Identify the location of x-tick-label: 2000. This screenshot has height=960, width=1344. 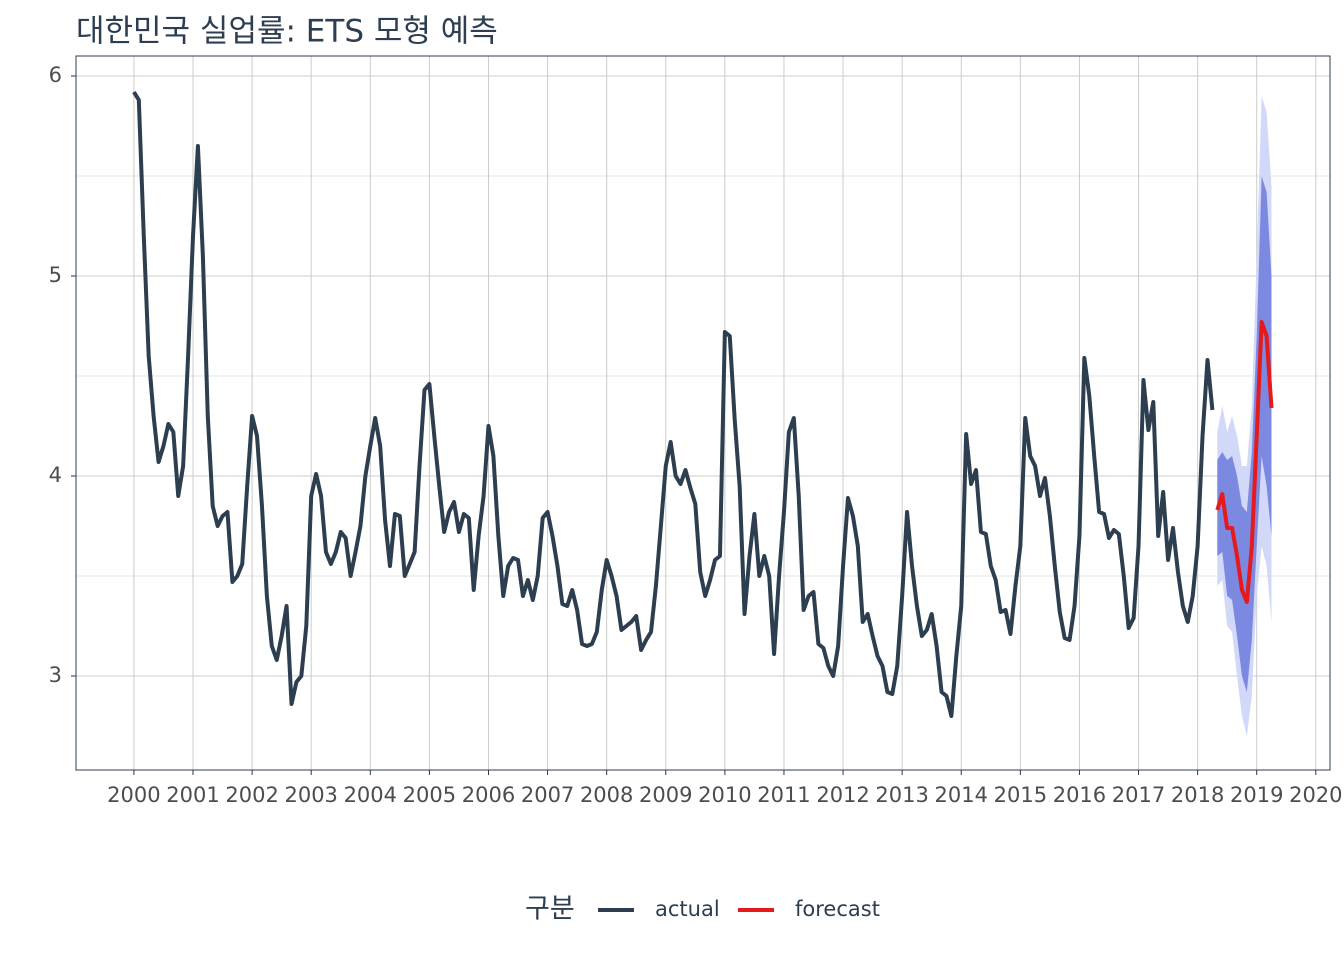
(133, 795).